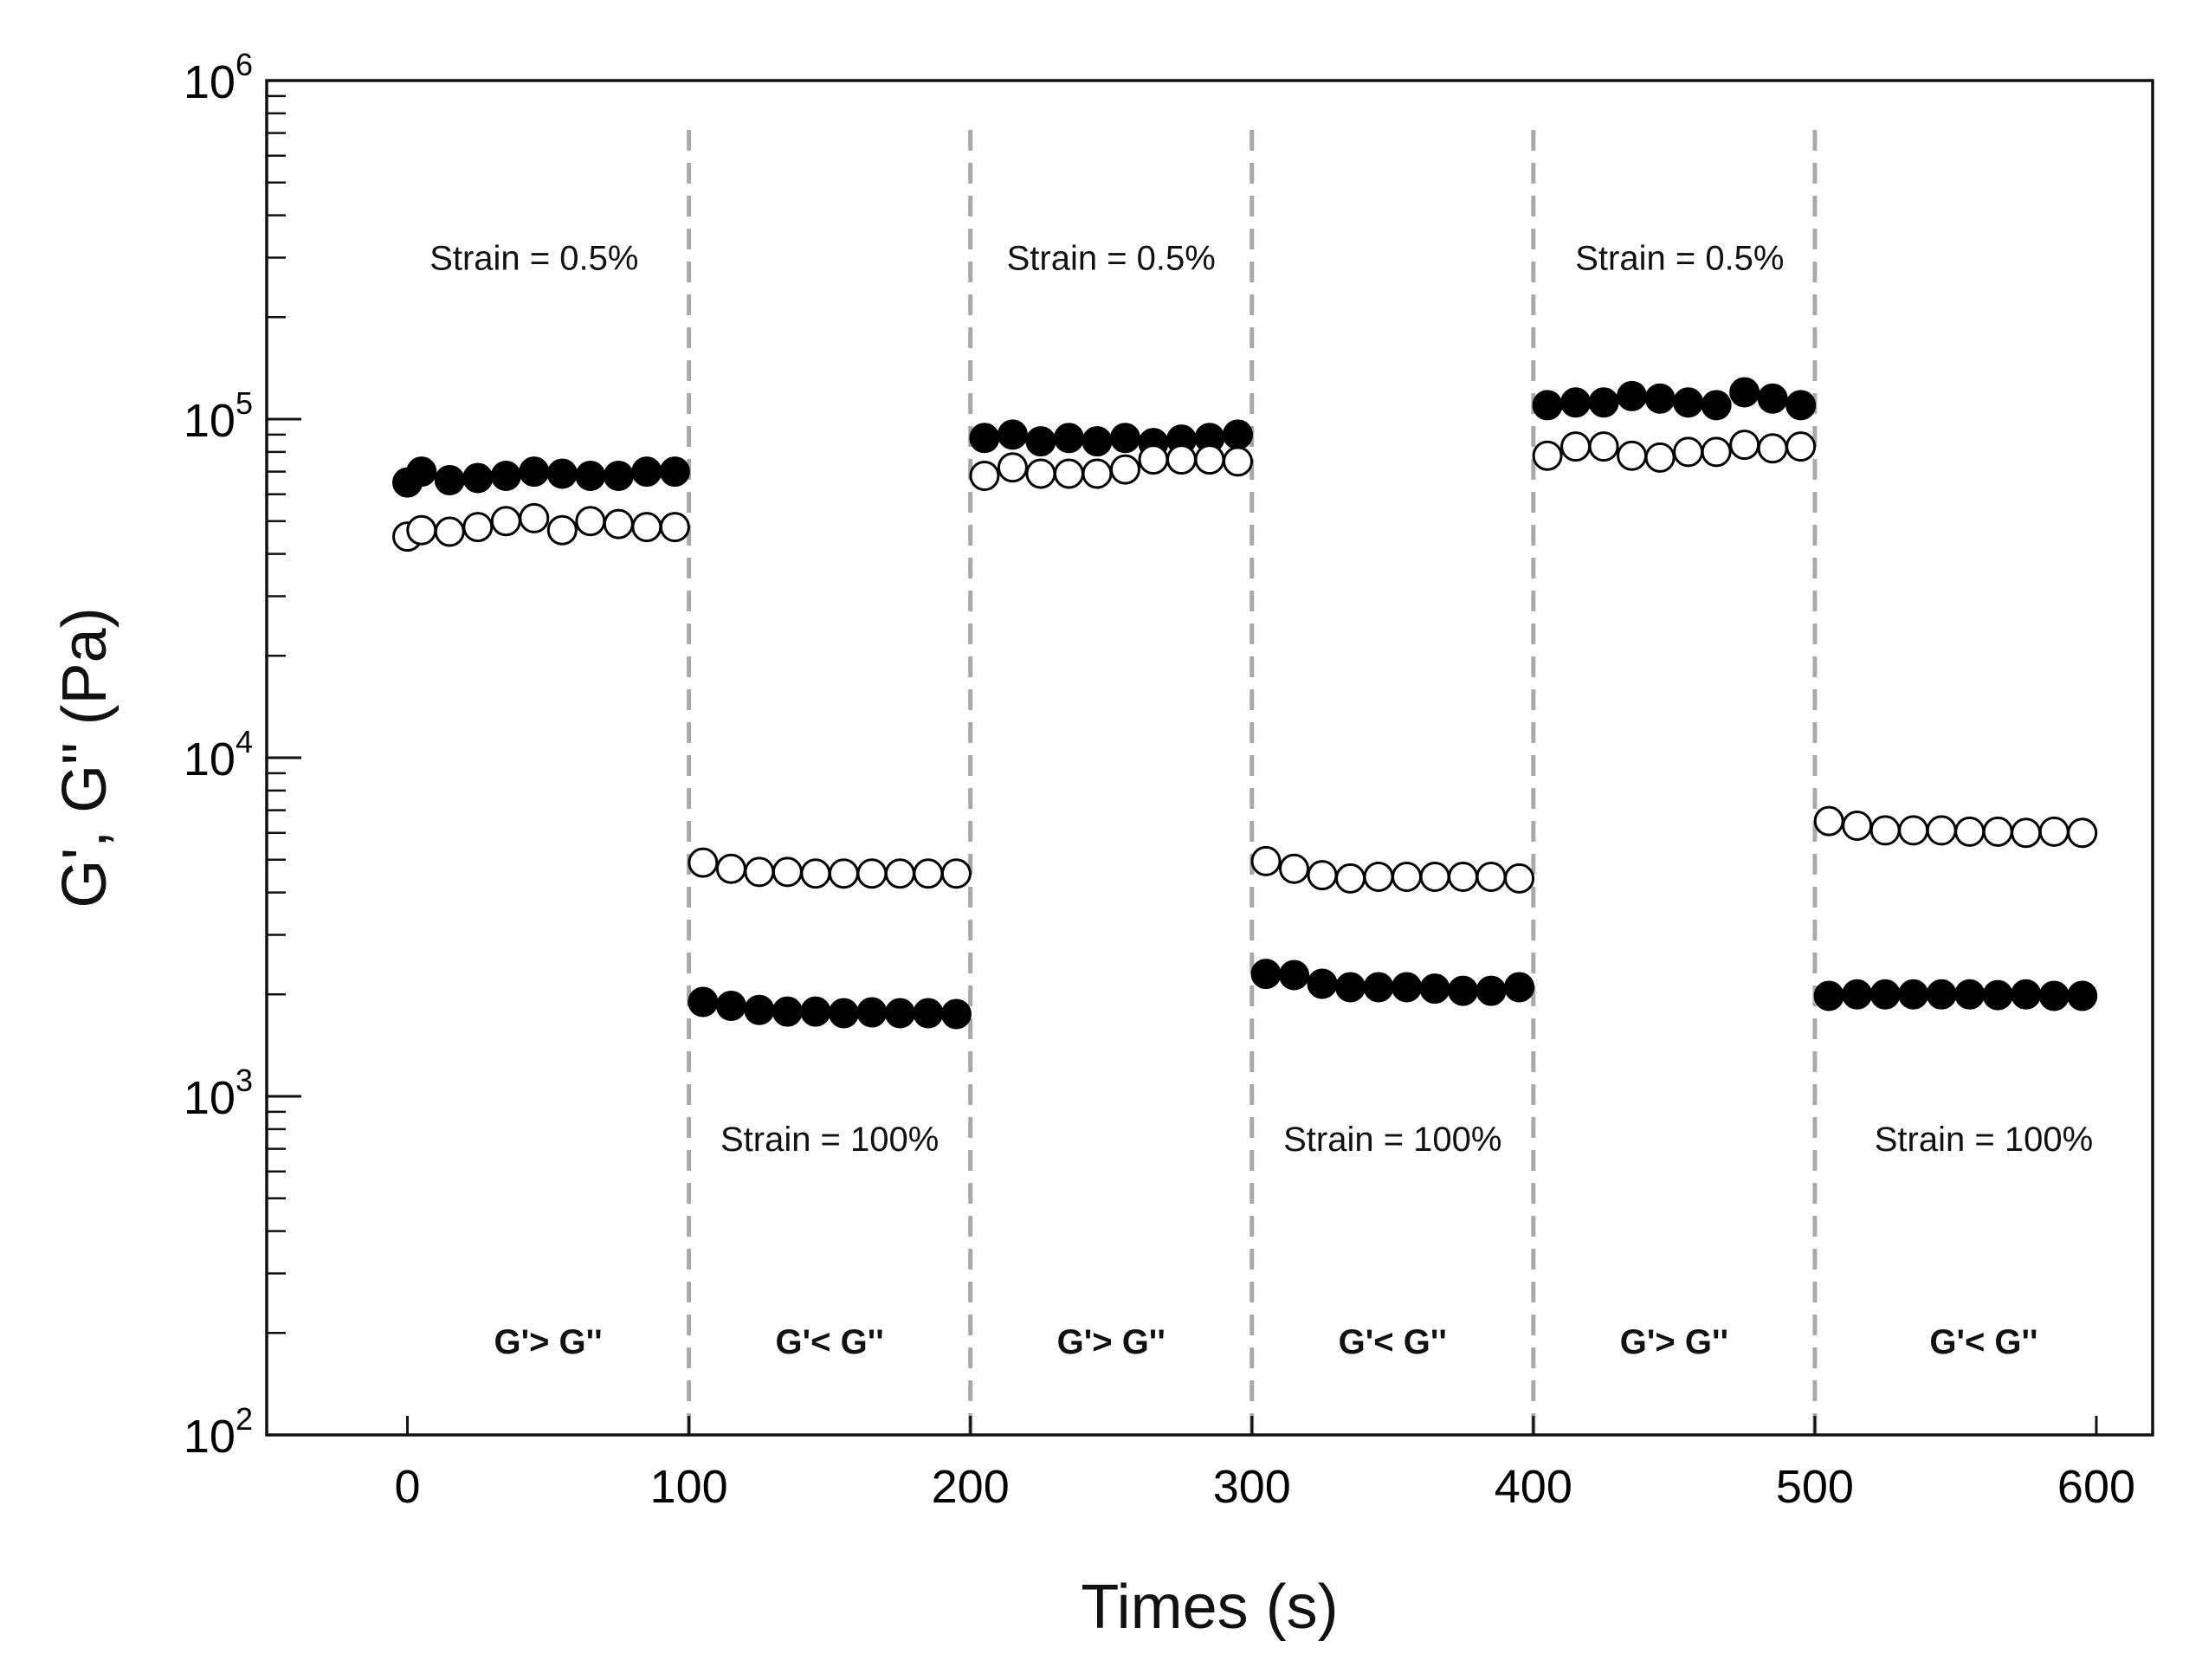 This screenshot has width=2189, height=1680. I want to click on y-axis: 10² 10³ 10⁴ 10⁵ 10⁶, so click(242, 755).